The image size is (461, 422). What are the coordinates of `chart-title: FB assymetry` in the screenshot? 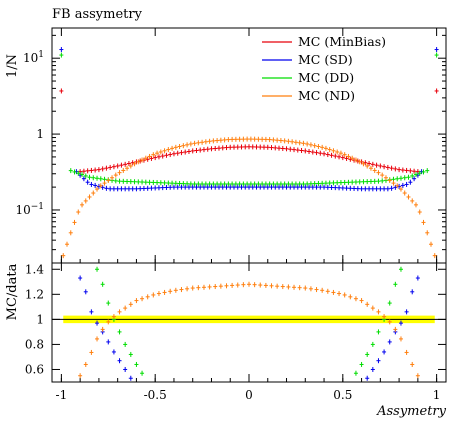 It's located at (97, 14).